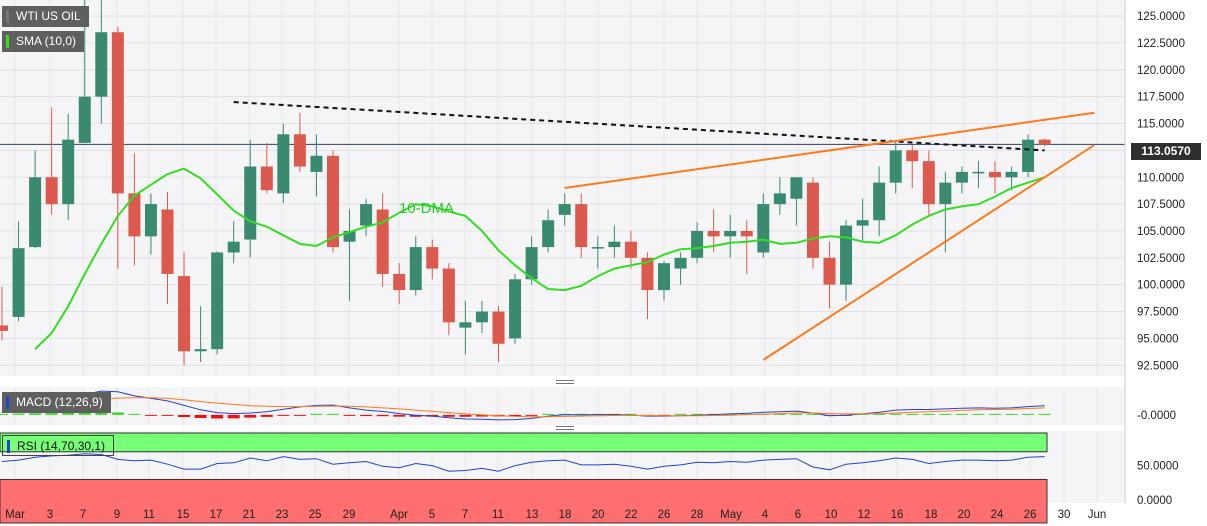 The image size is (1207, 526). Describe the element at coordinates (931, 515) in the screenshot. I see `x-tick-label: 18` at that location.